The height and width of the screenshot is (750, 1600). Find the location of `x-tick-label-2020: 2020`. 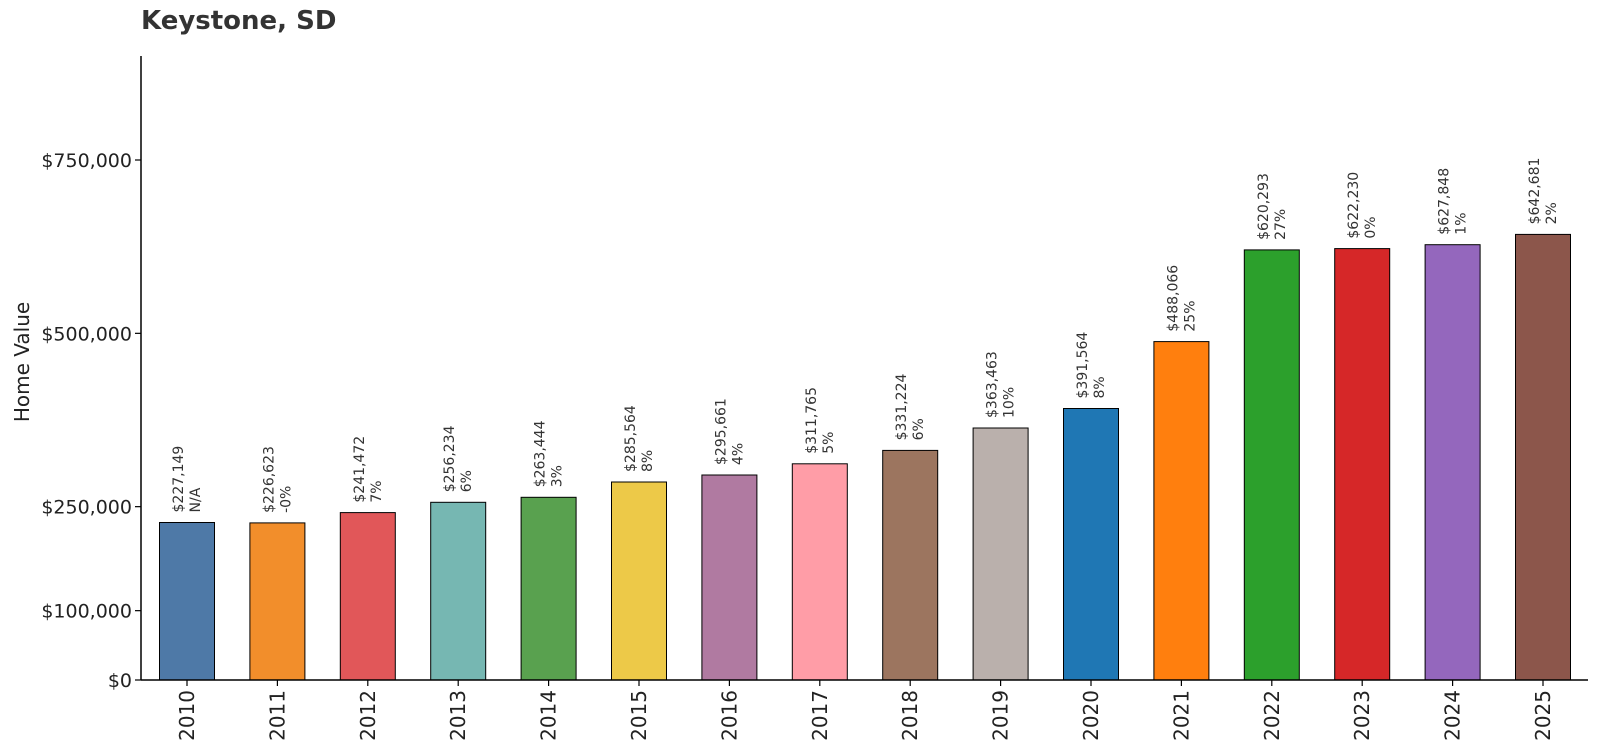

x-tick-label-2020: 2020 is located at coordinates (1091, 715).